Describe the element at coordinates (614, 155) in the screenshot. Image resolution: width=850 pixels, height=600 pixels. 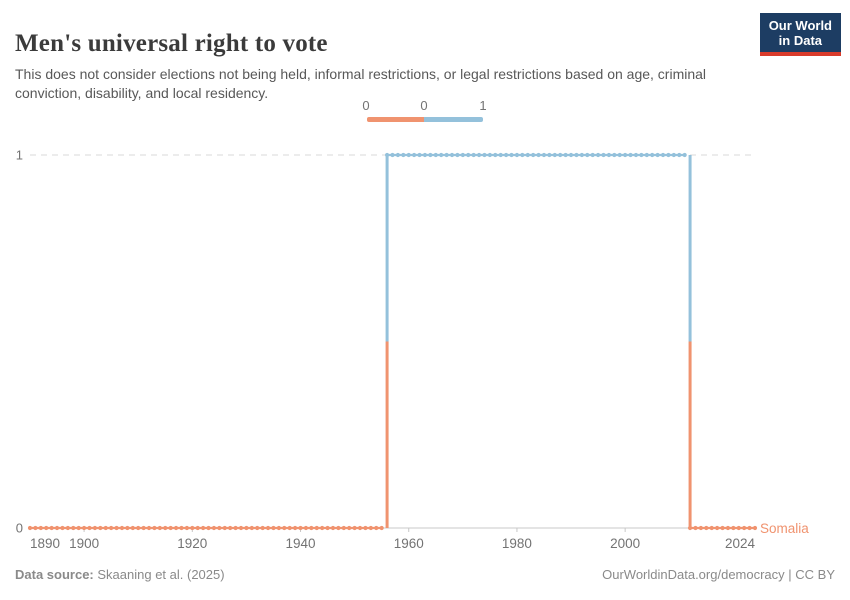
I see `data-point-1998` at that location.